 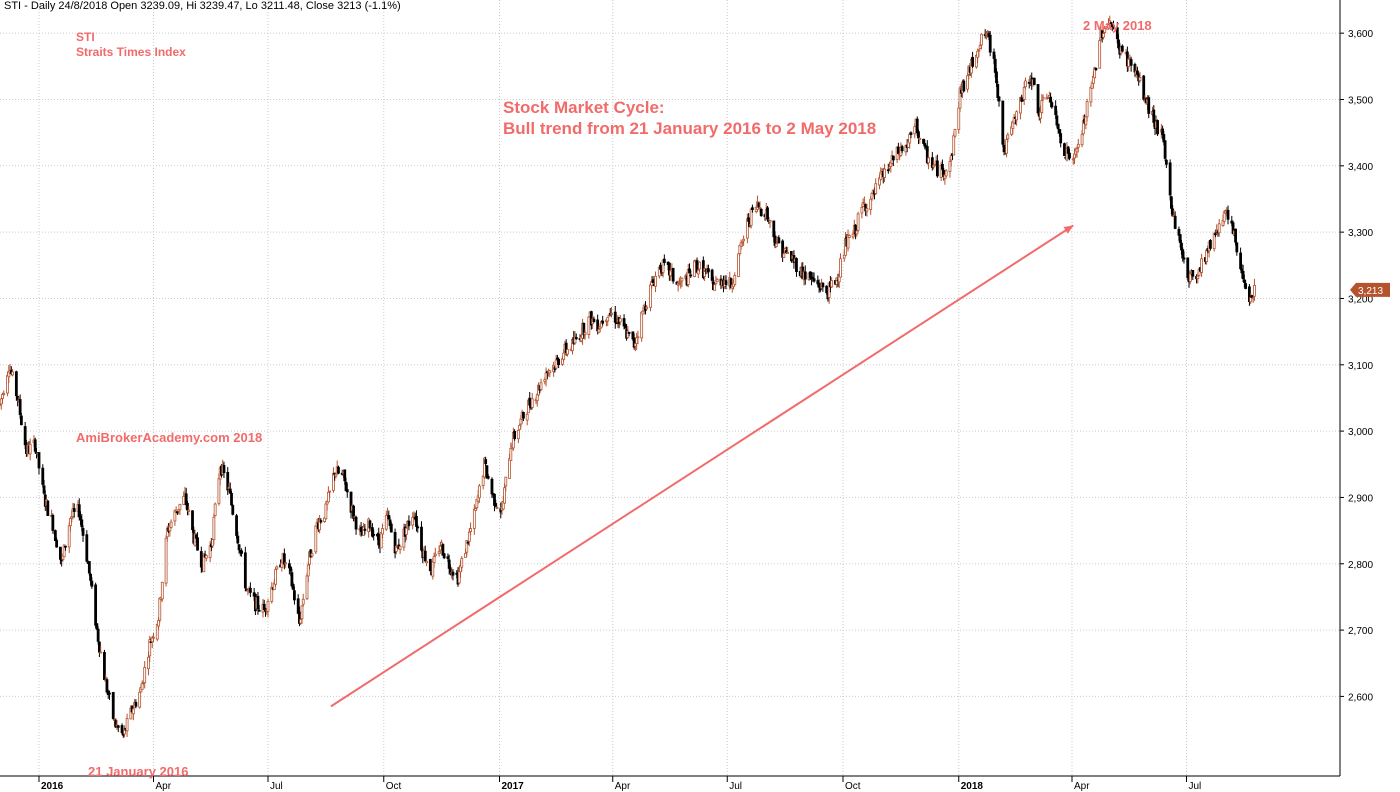 I want to click on time-tick-label: Jul, so click(x=276, y=786).